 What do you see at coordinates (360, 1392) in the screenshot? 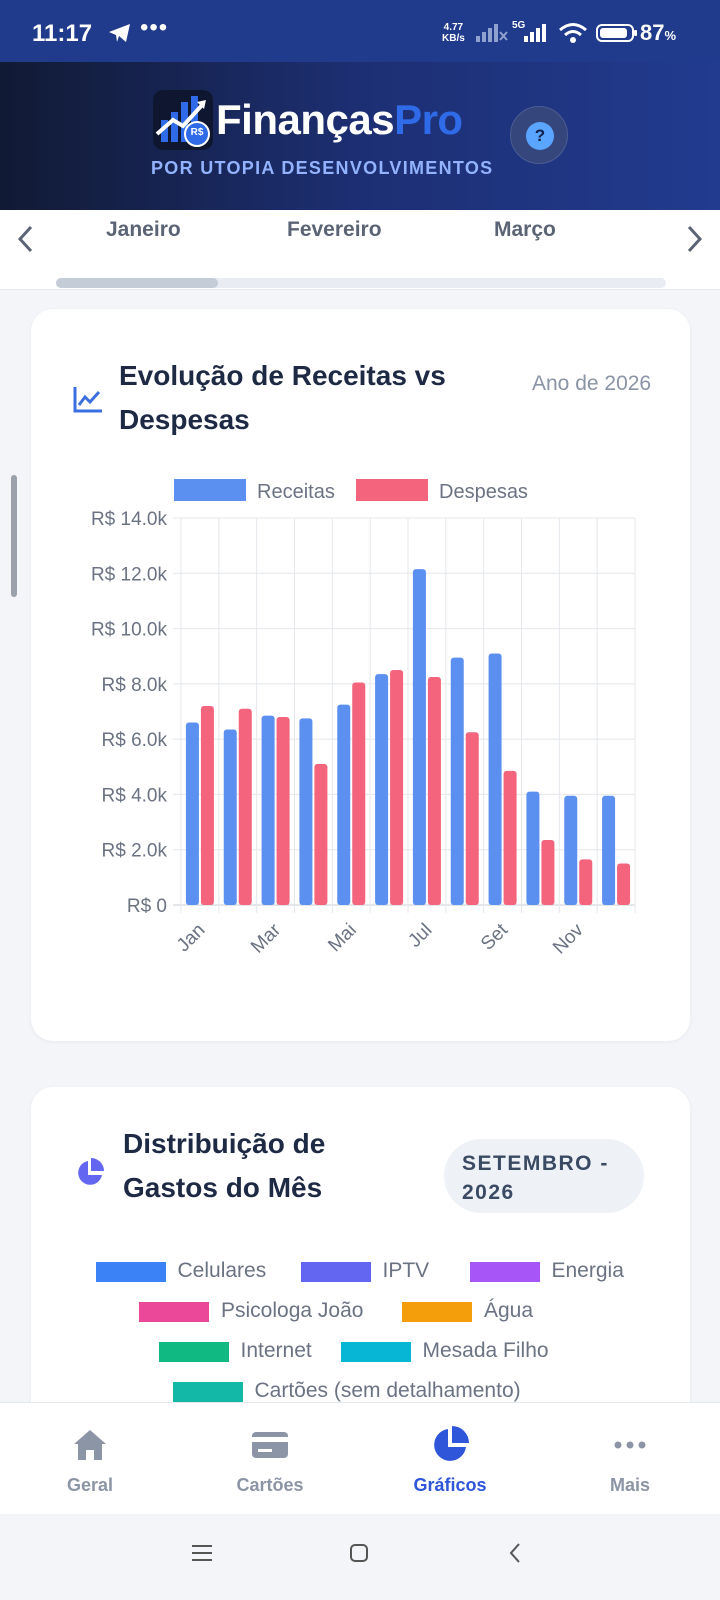
I see `legend-item: Cartões (sem detalhamento)` at bounding box center [360, 1392].